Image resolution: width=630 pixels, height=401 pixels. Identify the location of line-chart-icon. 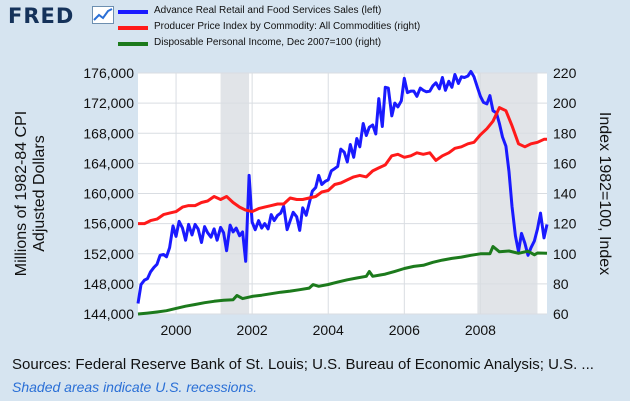
(103, 15).